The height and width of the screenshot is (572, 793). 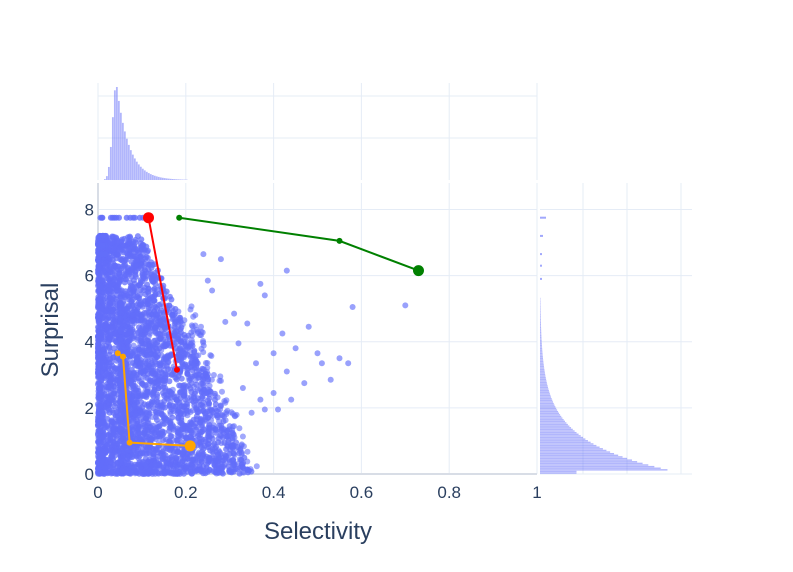 What do you see at coordinates (89, 276) in the screenshot?
I see `y-tick-label: 6` at bounding box center [89, 276].